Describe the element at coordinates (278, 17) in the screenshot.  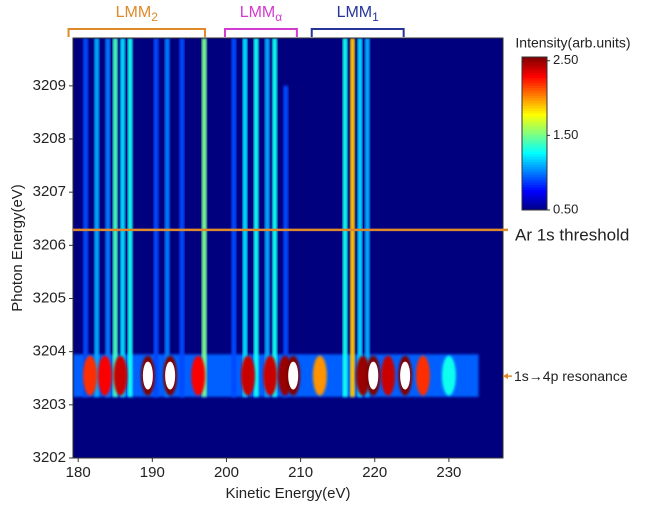
I see `bracket-label-sub: α` at that location.